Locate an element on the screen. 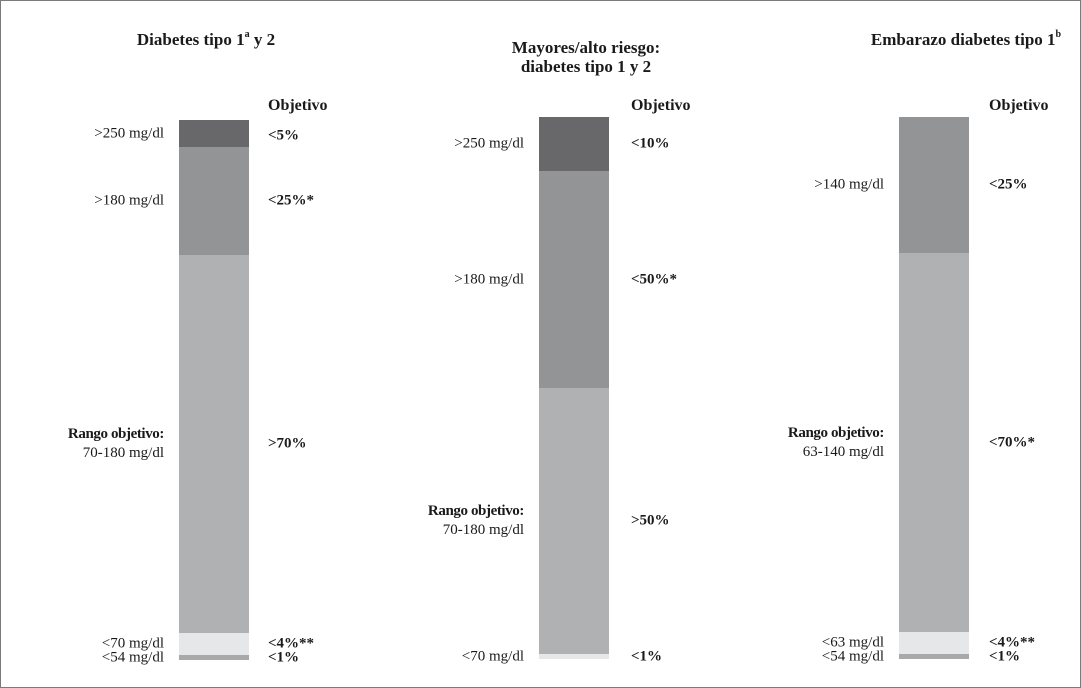 The image size is (1081, 688). panel-1-range-label-heading: Rango objetivo: is located at coordinates (115, 434).